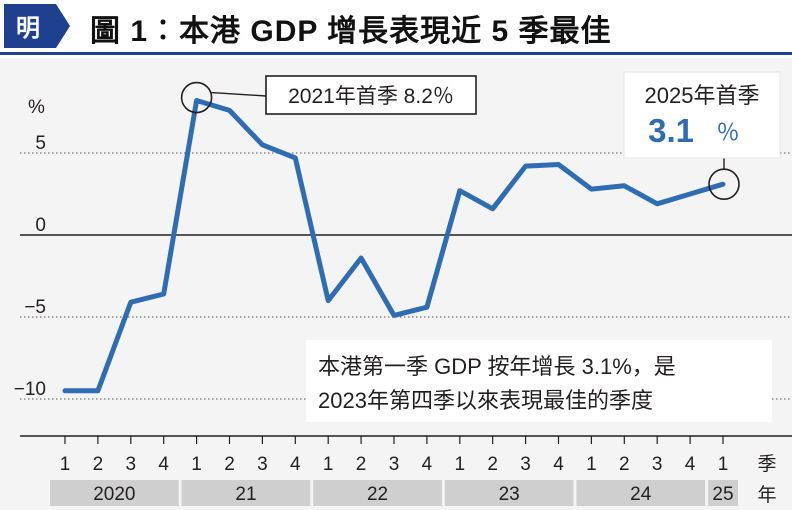  What do you see at coordinates (396, 53) in the screenshot?
I see `header-rule` at bounding box center [396, 53].